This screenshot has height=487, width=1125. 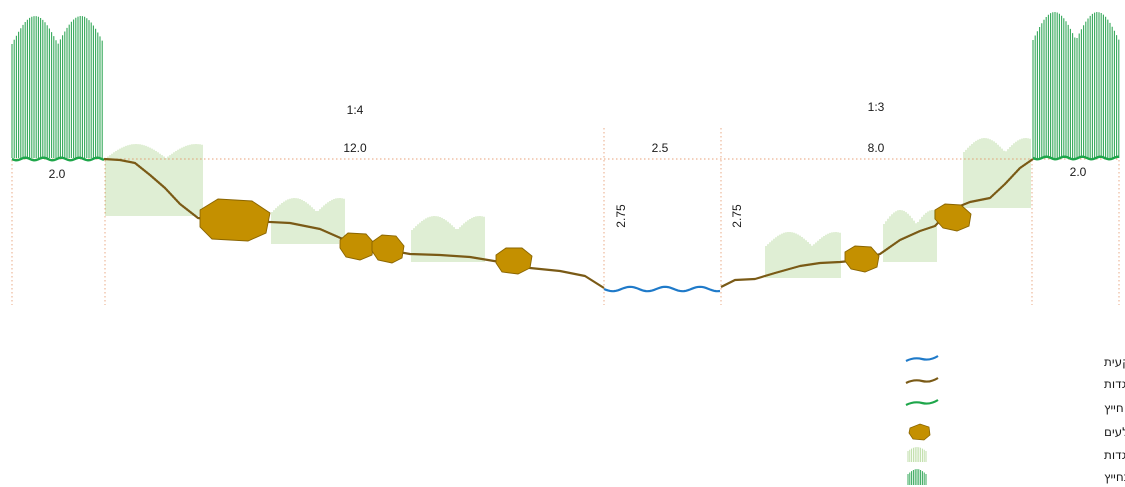 I want to click on bank-low-vegetation-3-hatch, so click(x=448, y=239).